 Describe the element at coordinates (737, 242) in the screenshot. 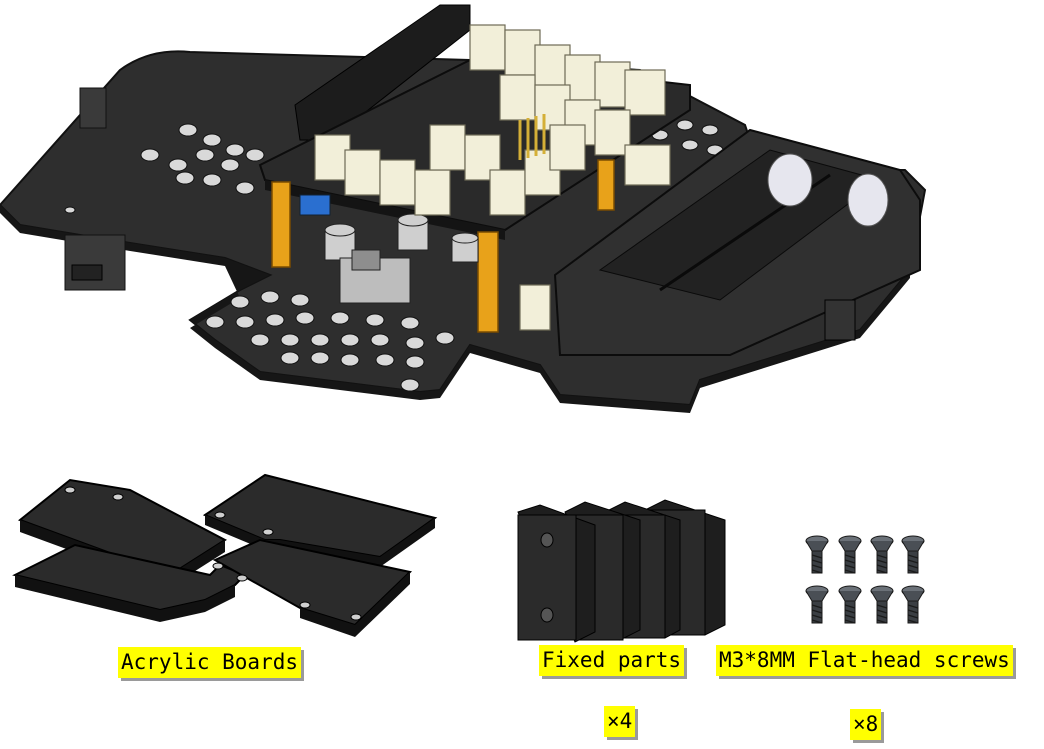

I see `battery-holder` at that location.